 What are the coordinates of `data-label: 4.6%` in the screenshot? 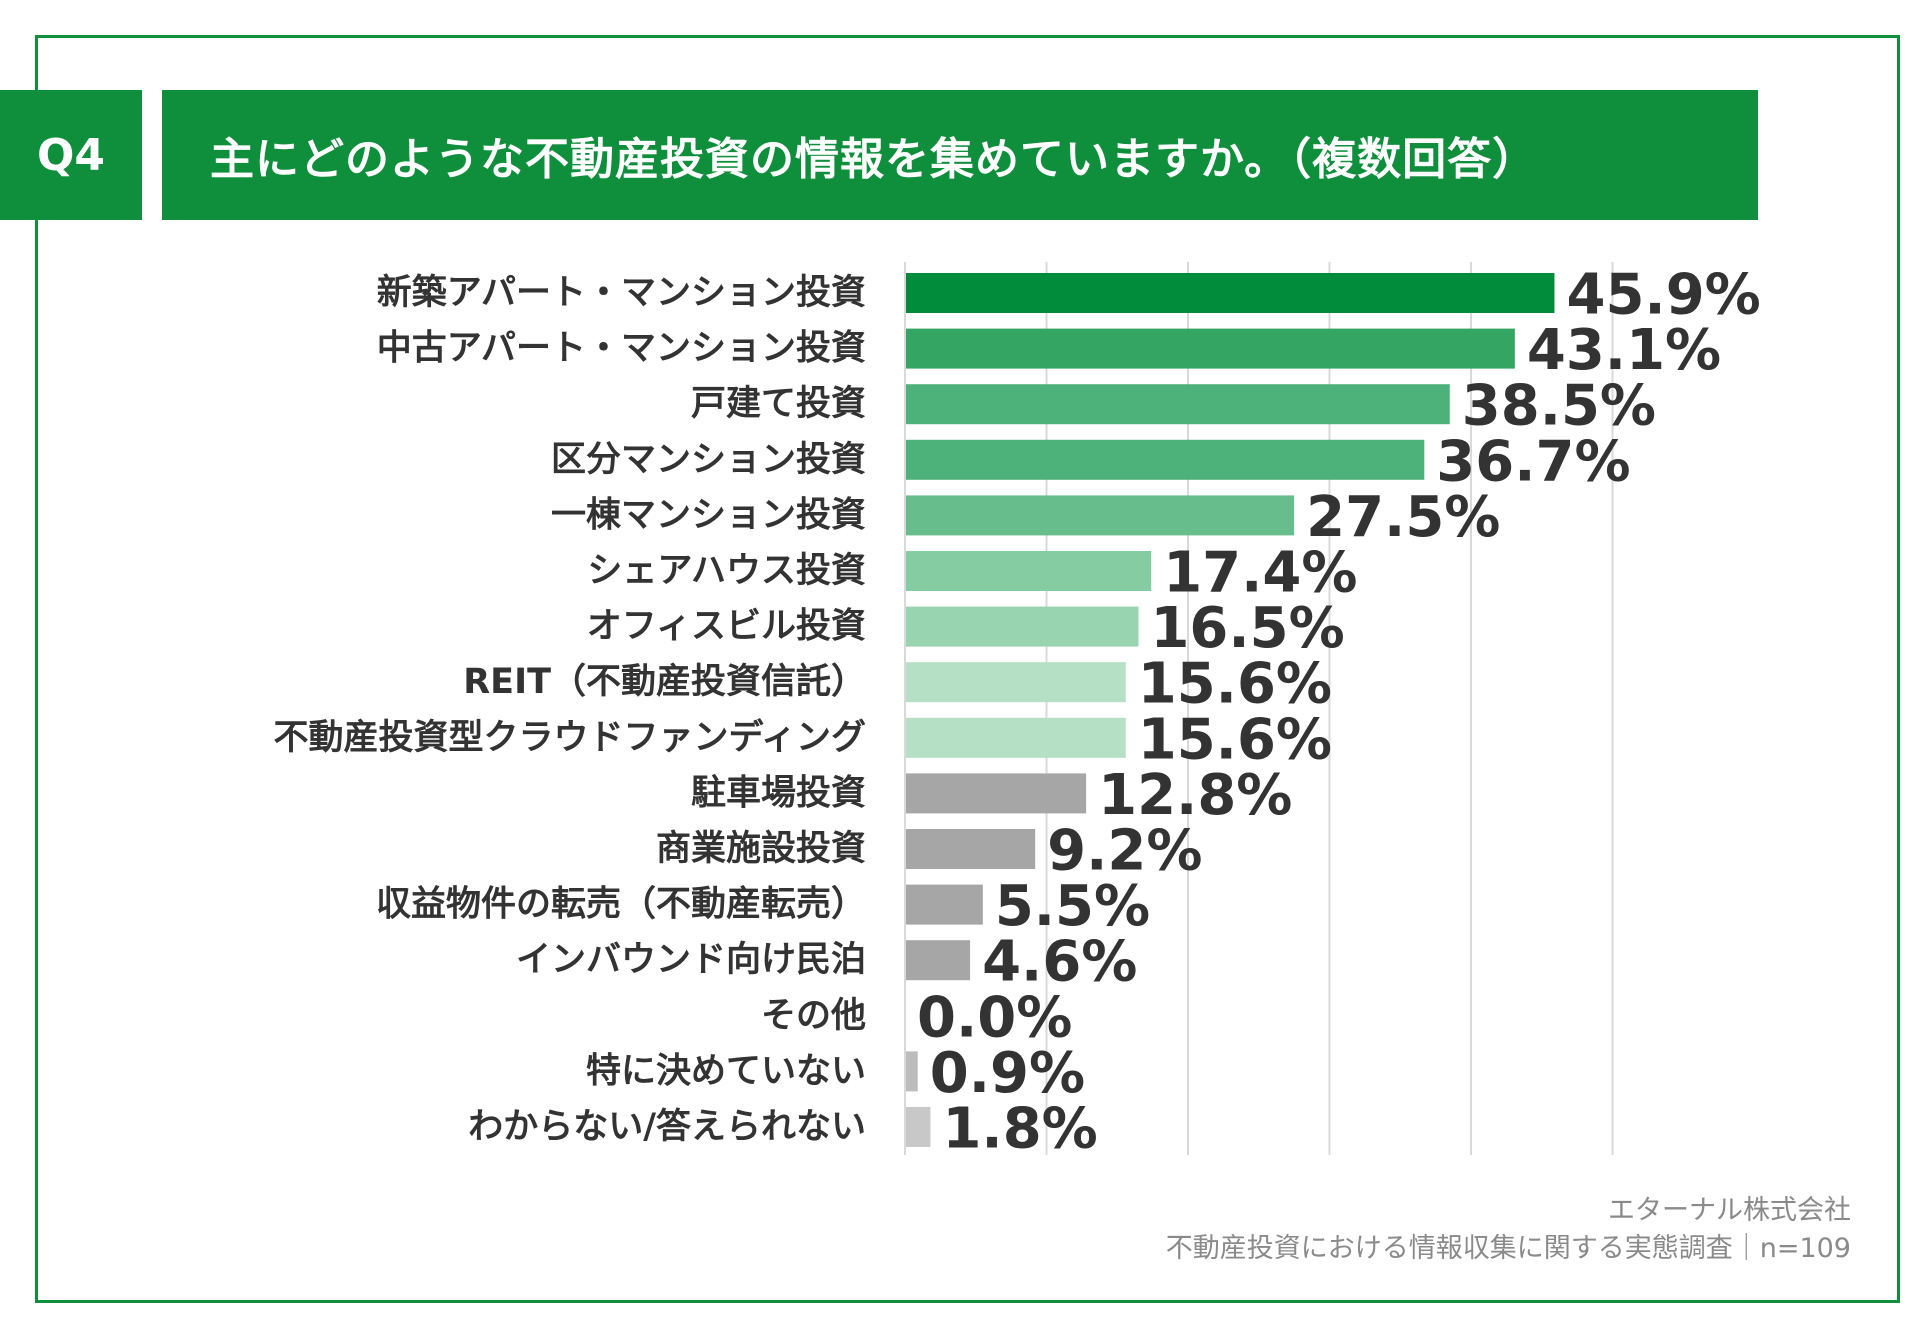 It's located at (1059, 962).